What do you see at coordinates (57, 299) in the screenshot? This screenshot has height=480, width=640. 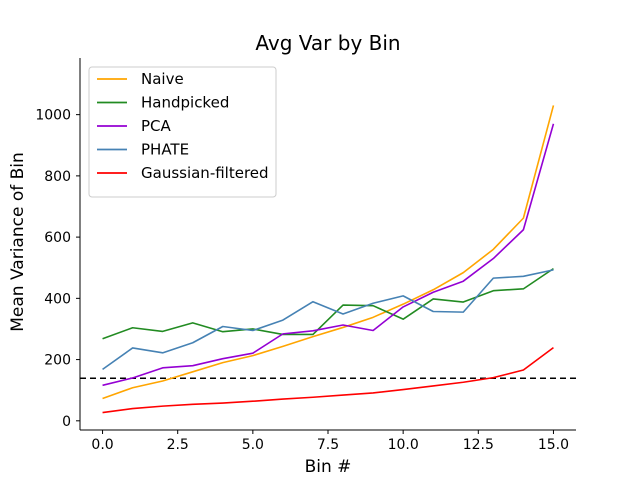 I see `y-tick-label: 400` at bounding box center [57, 299].